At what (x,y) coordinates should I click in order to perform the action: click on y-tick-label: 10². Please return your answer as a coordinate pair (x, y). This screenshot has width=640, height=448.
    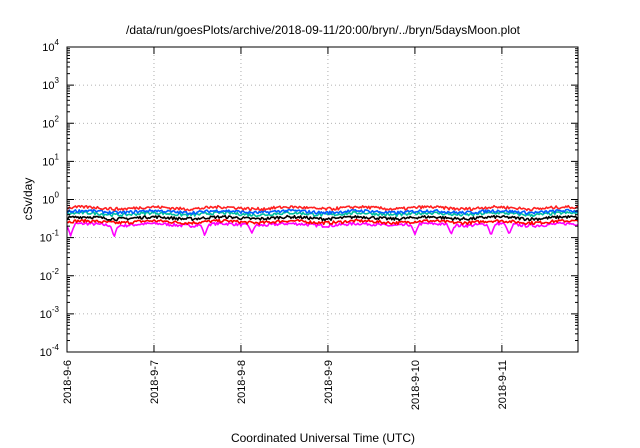
    Looking at the image, I should click on (50, 122).